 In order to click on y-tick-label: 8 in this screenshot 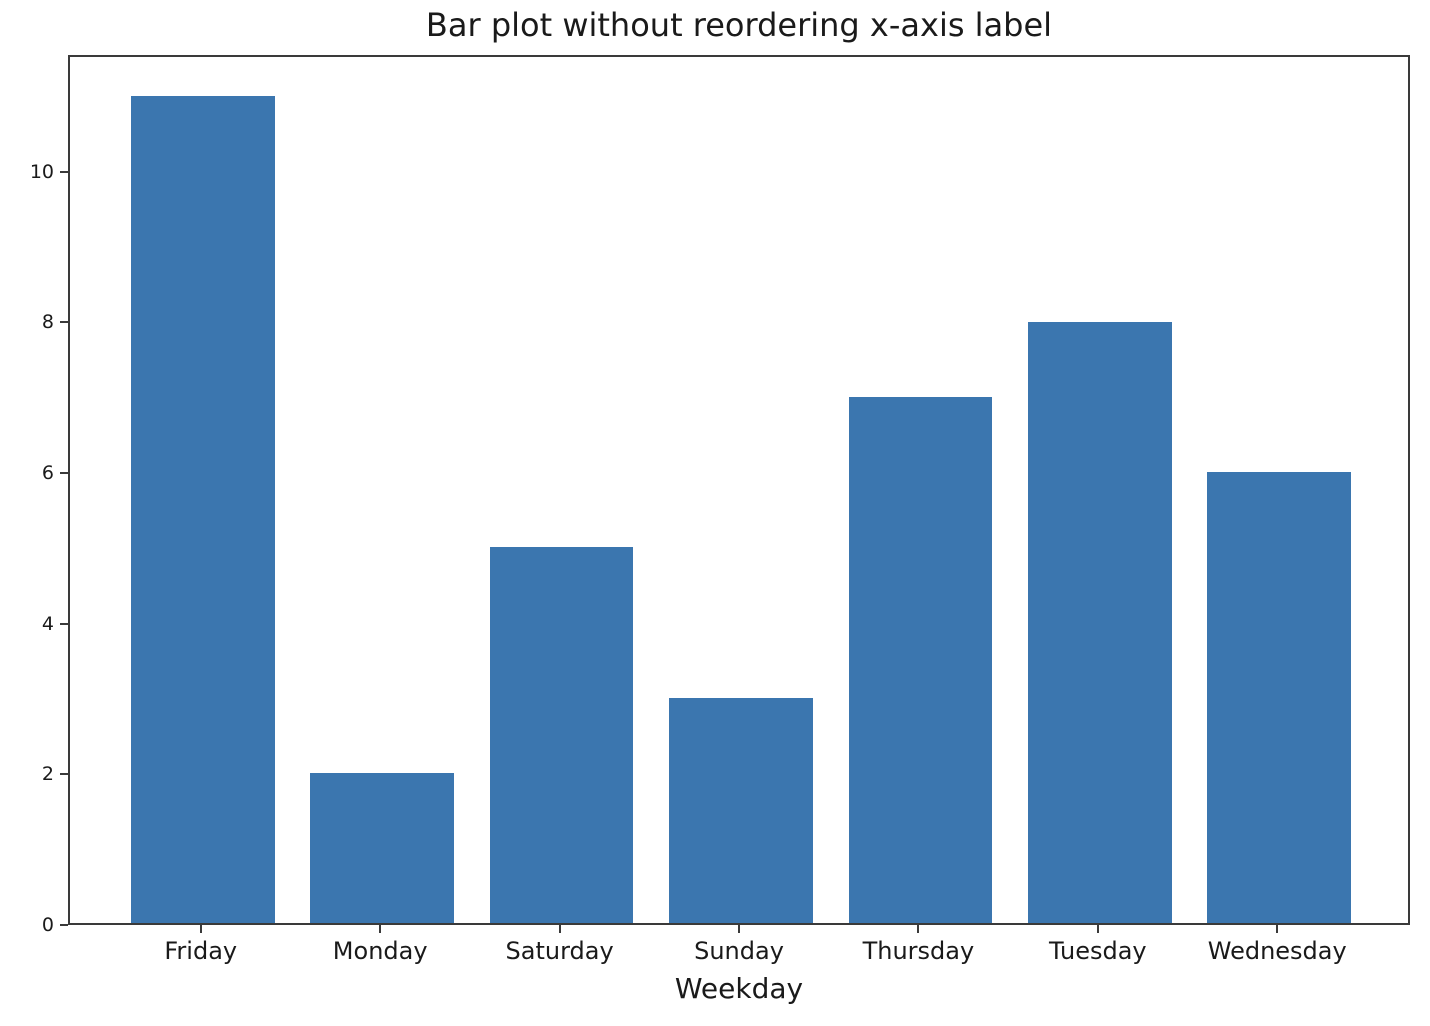, I will do `click(47, 322)`.